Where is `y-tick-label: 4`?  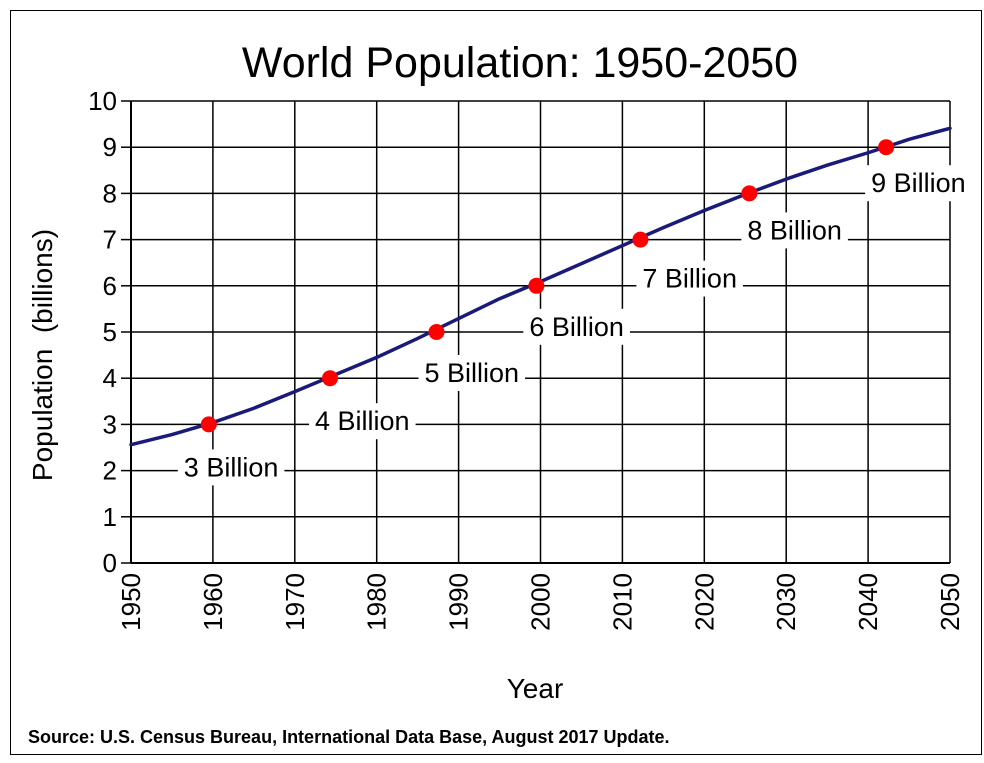 y-tick-label: 4 is located at coordinates (110, 378).